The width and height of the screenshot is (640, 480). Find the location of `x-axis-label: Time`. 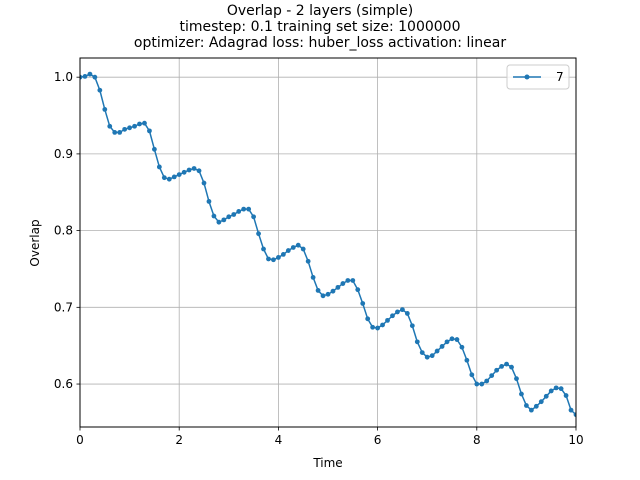

x-axis-label: Time is located at coordinates (327, 463).